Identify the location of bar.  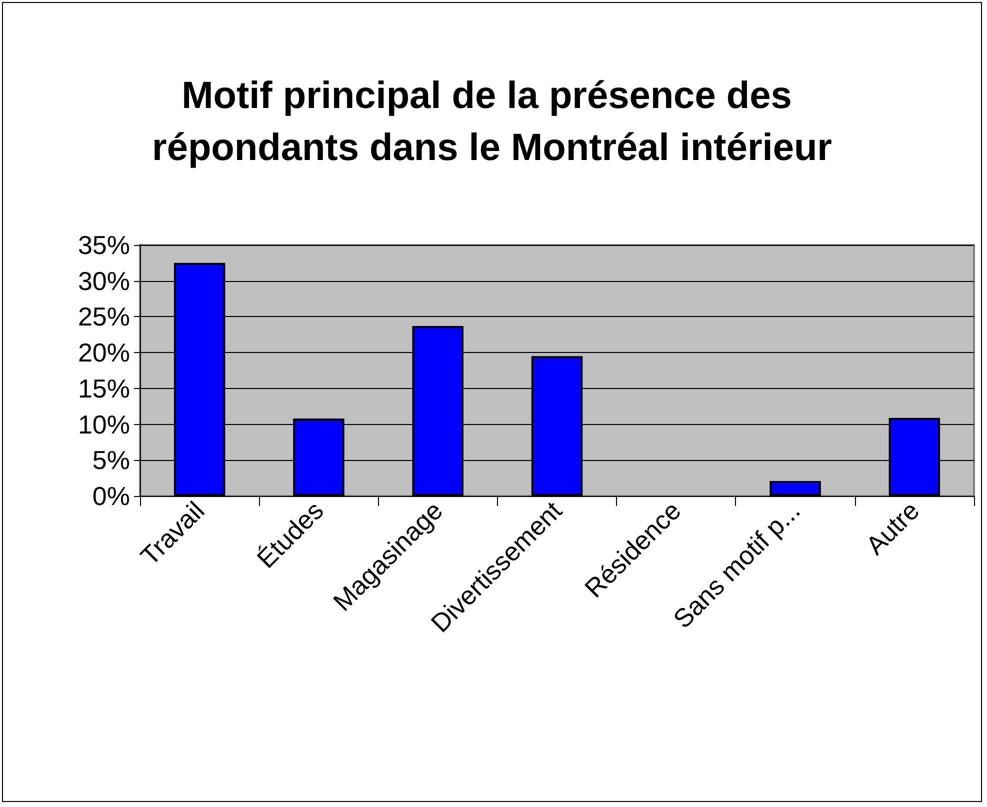
(795, 488).